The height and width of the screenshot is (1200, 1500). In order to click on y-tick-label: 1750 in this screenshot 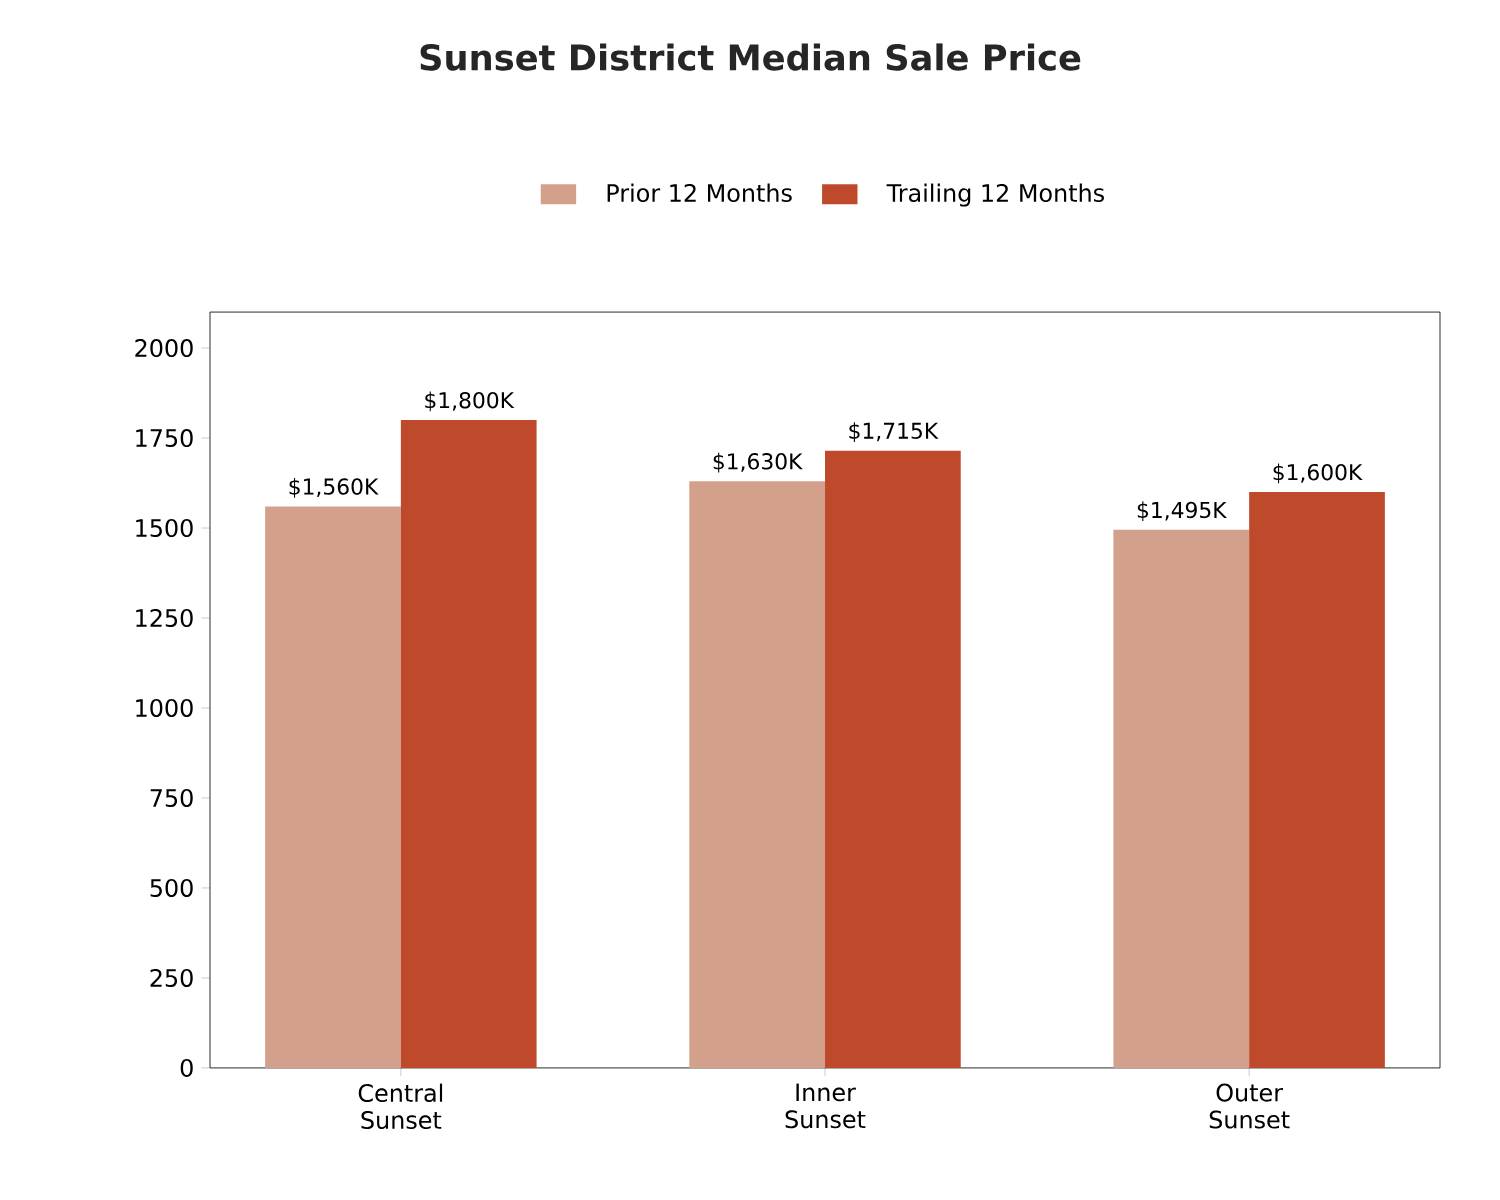, I will do `click(164, 438)`.